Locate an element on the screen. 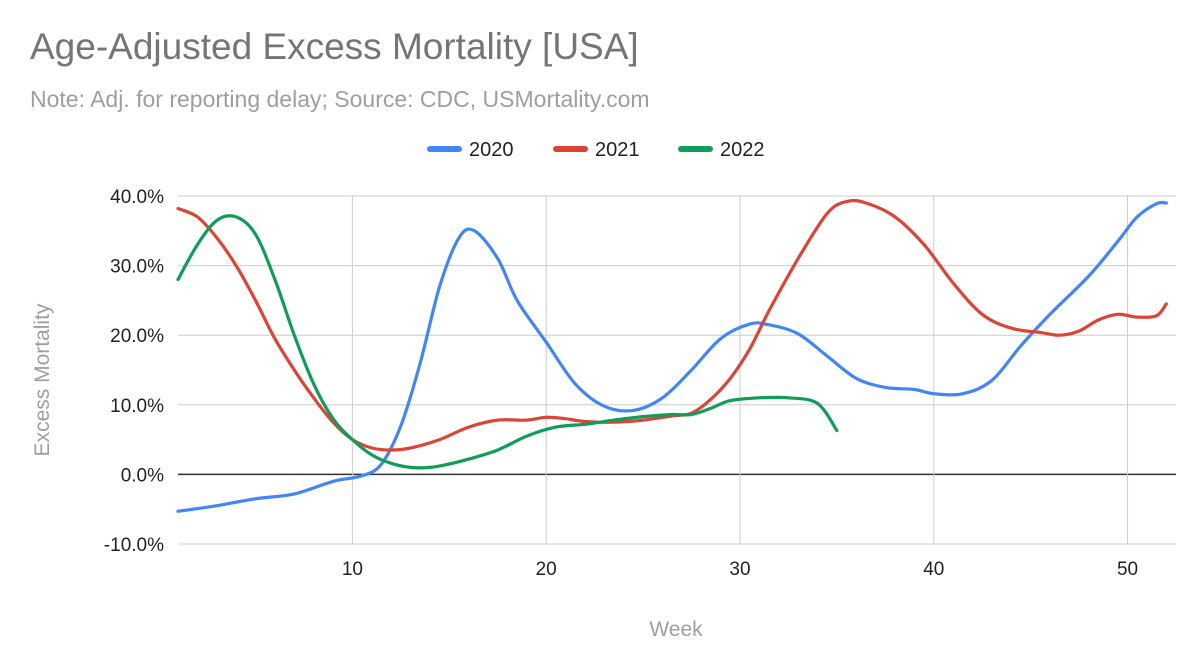 The width and height of the screenshot is (1200, 670). y-tick-label: 40.0% is located at coordinates (137, 197).